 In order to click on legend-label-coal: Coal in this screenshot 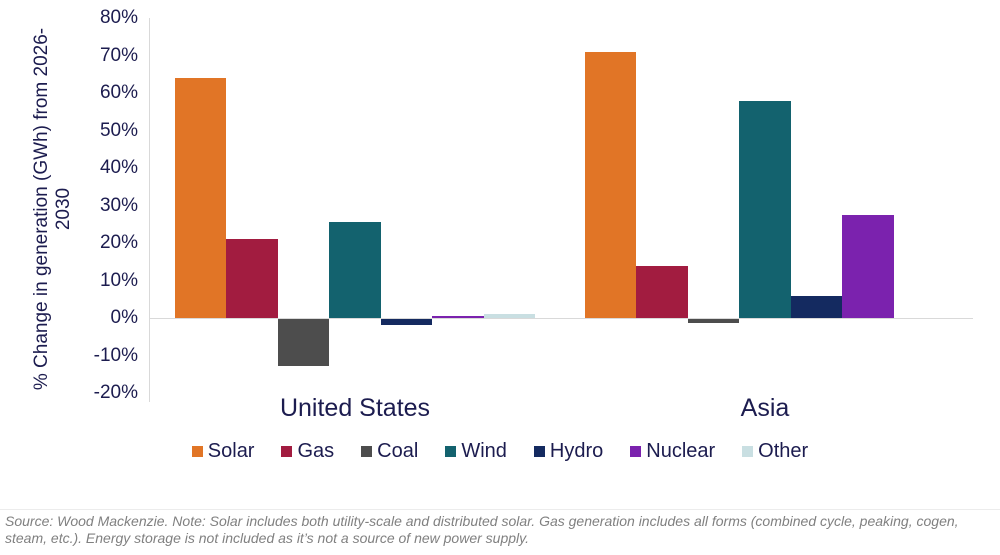, I will do `click(398, 451)`.